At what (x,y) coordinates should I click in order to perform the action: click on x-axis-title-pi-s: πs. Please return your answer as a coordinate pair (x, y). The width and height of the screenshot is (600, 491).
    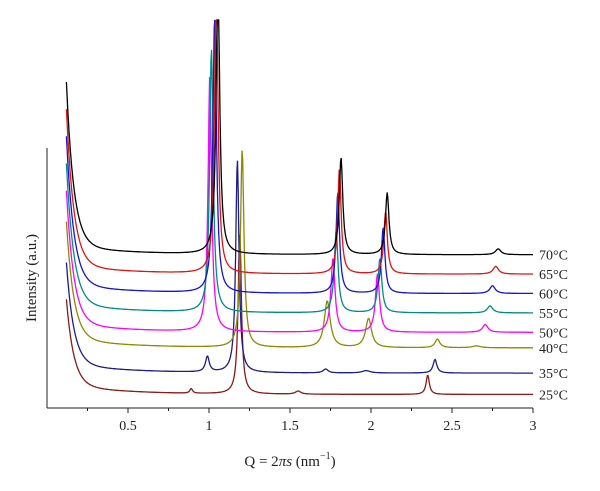
    Looking at the image, I should click on (286, 462).